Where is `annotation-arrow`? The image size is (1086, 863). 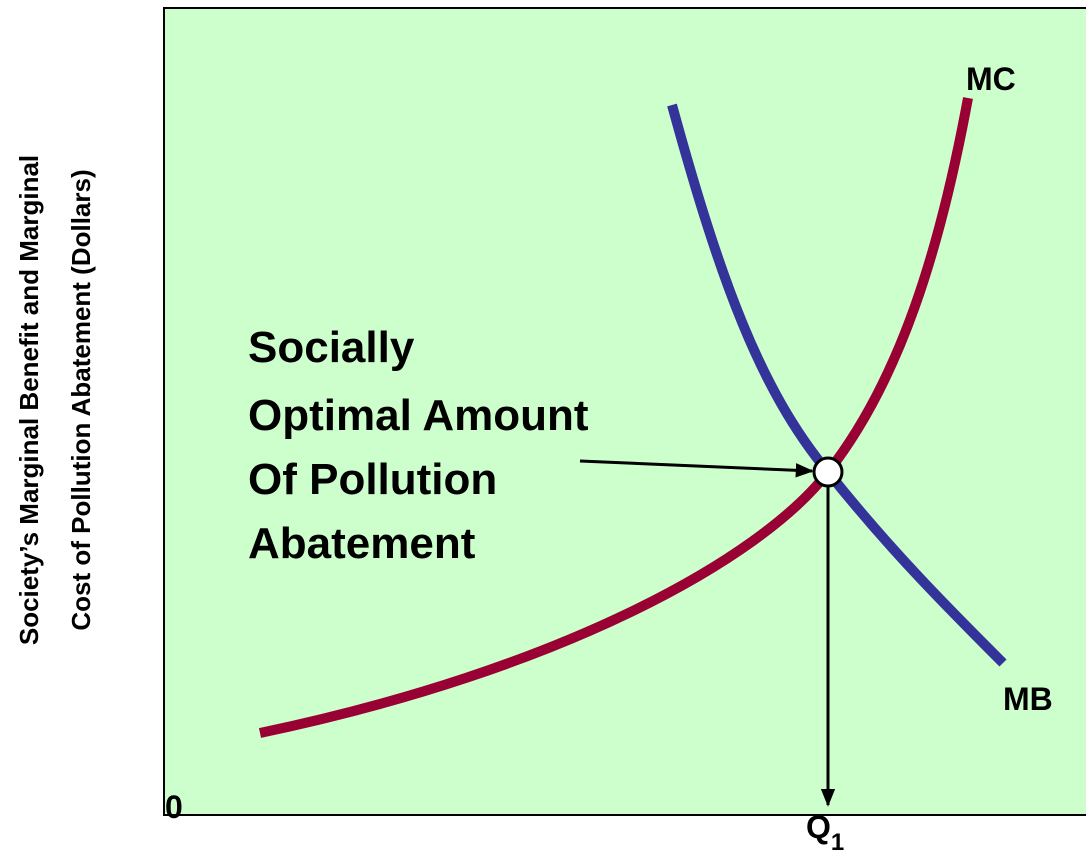 annotation-arrow is located at coordinates (696, 468).